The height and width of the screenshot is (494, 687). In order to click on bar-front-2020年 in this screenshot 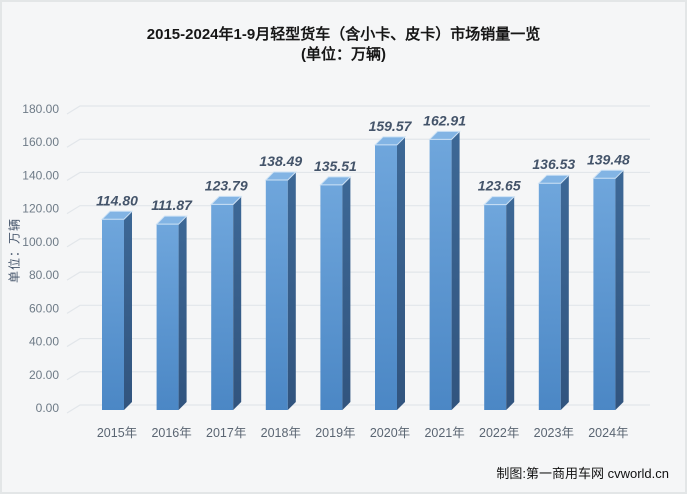, I will do `click(386, 277)`.